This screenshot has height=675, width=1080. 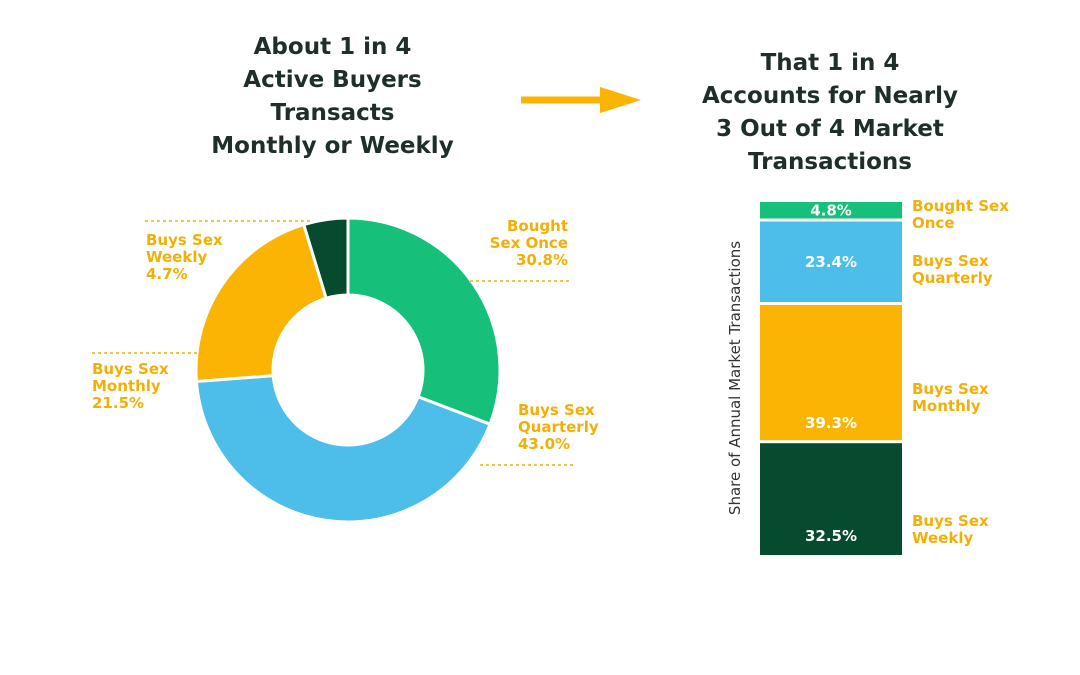 I want to click on donut-slice-monthly, so click(x=261, y=303).